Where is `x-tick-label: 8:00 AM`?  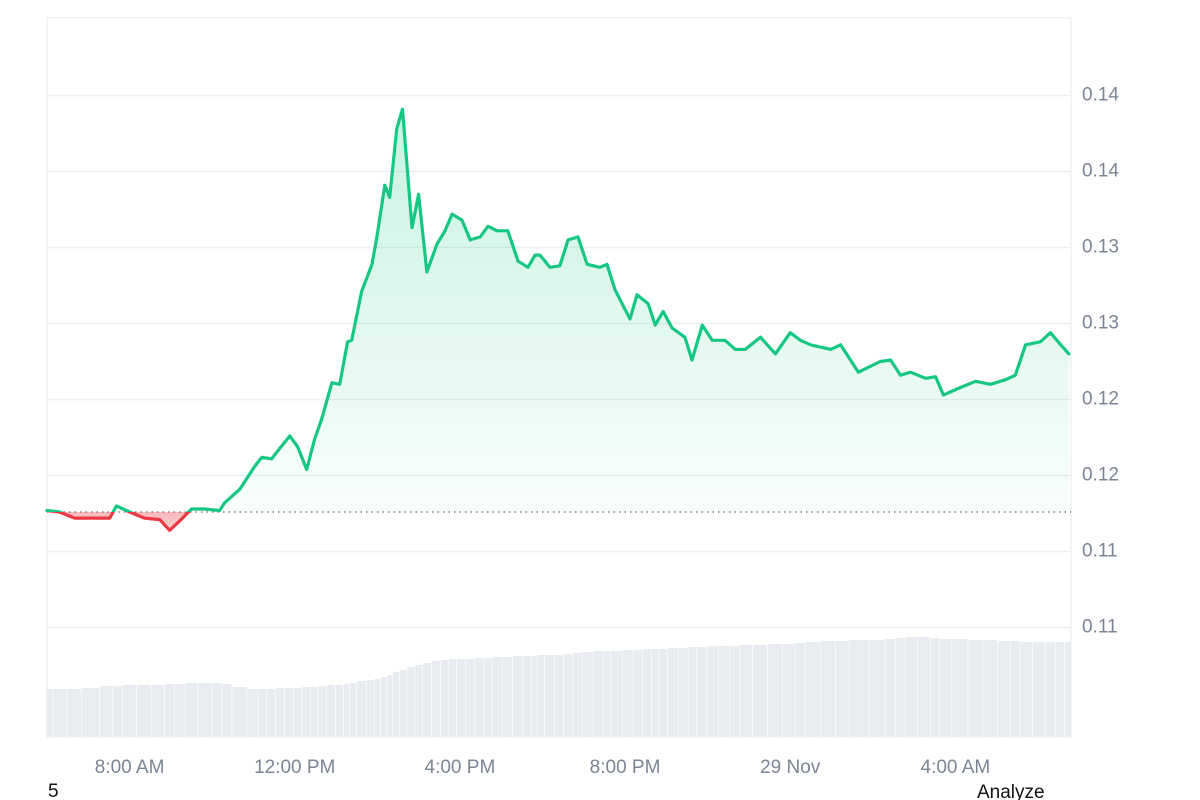 x-tick-label: 8:00 AM is located at coordinates (130, 767).